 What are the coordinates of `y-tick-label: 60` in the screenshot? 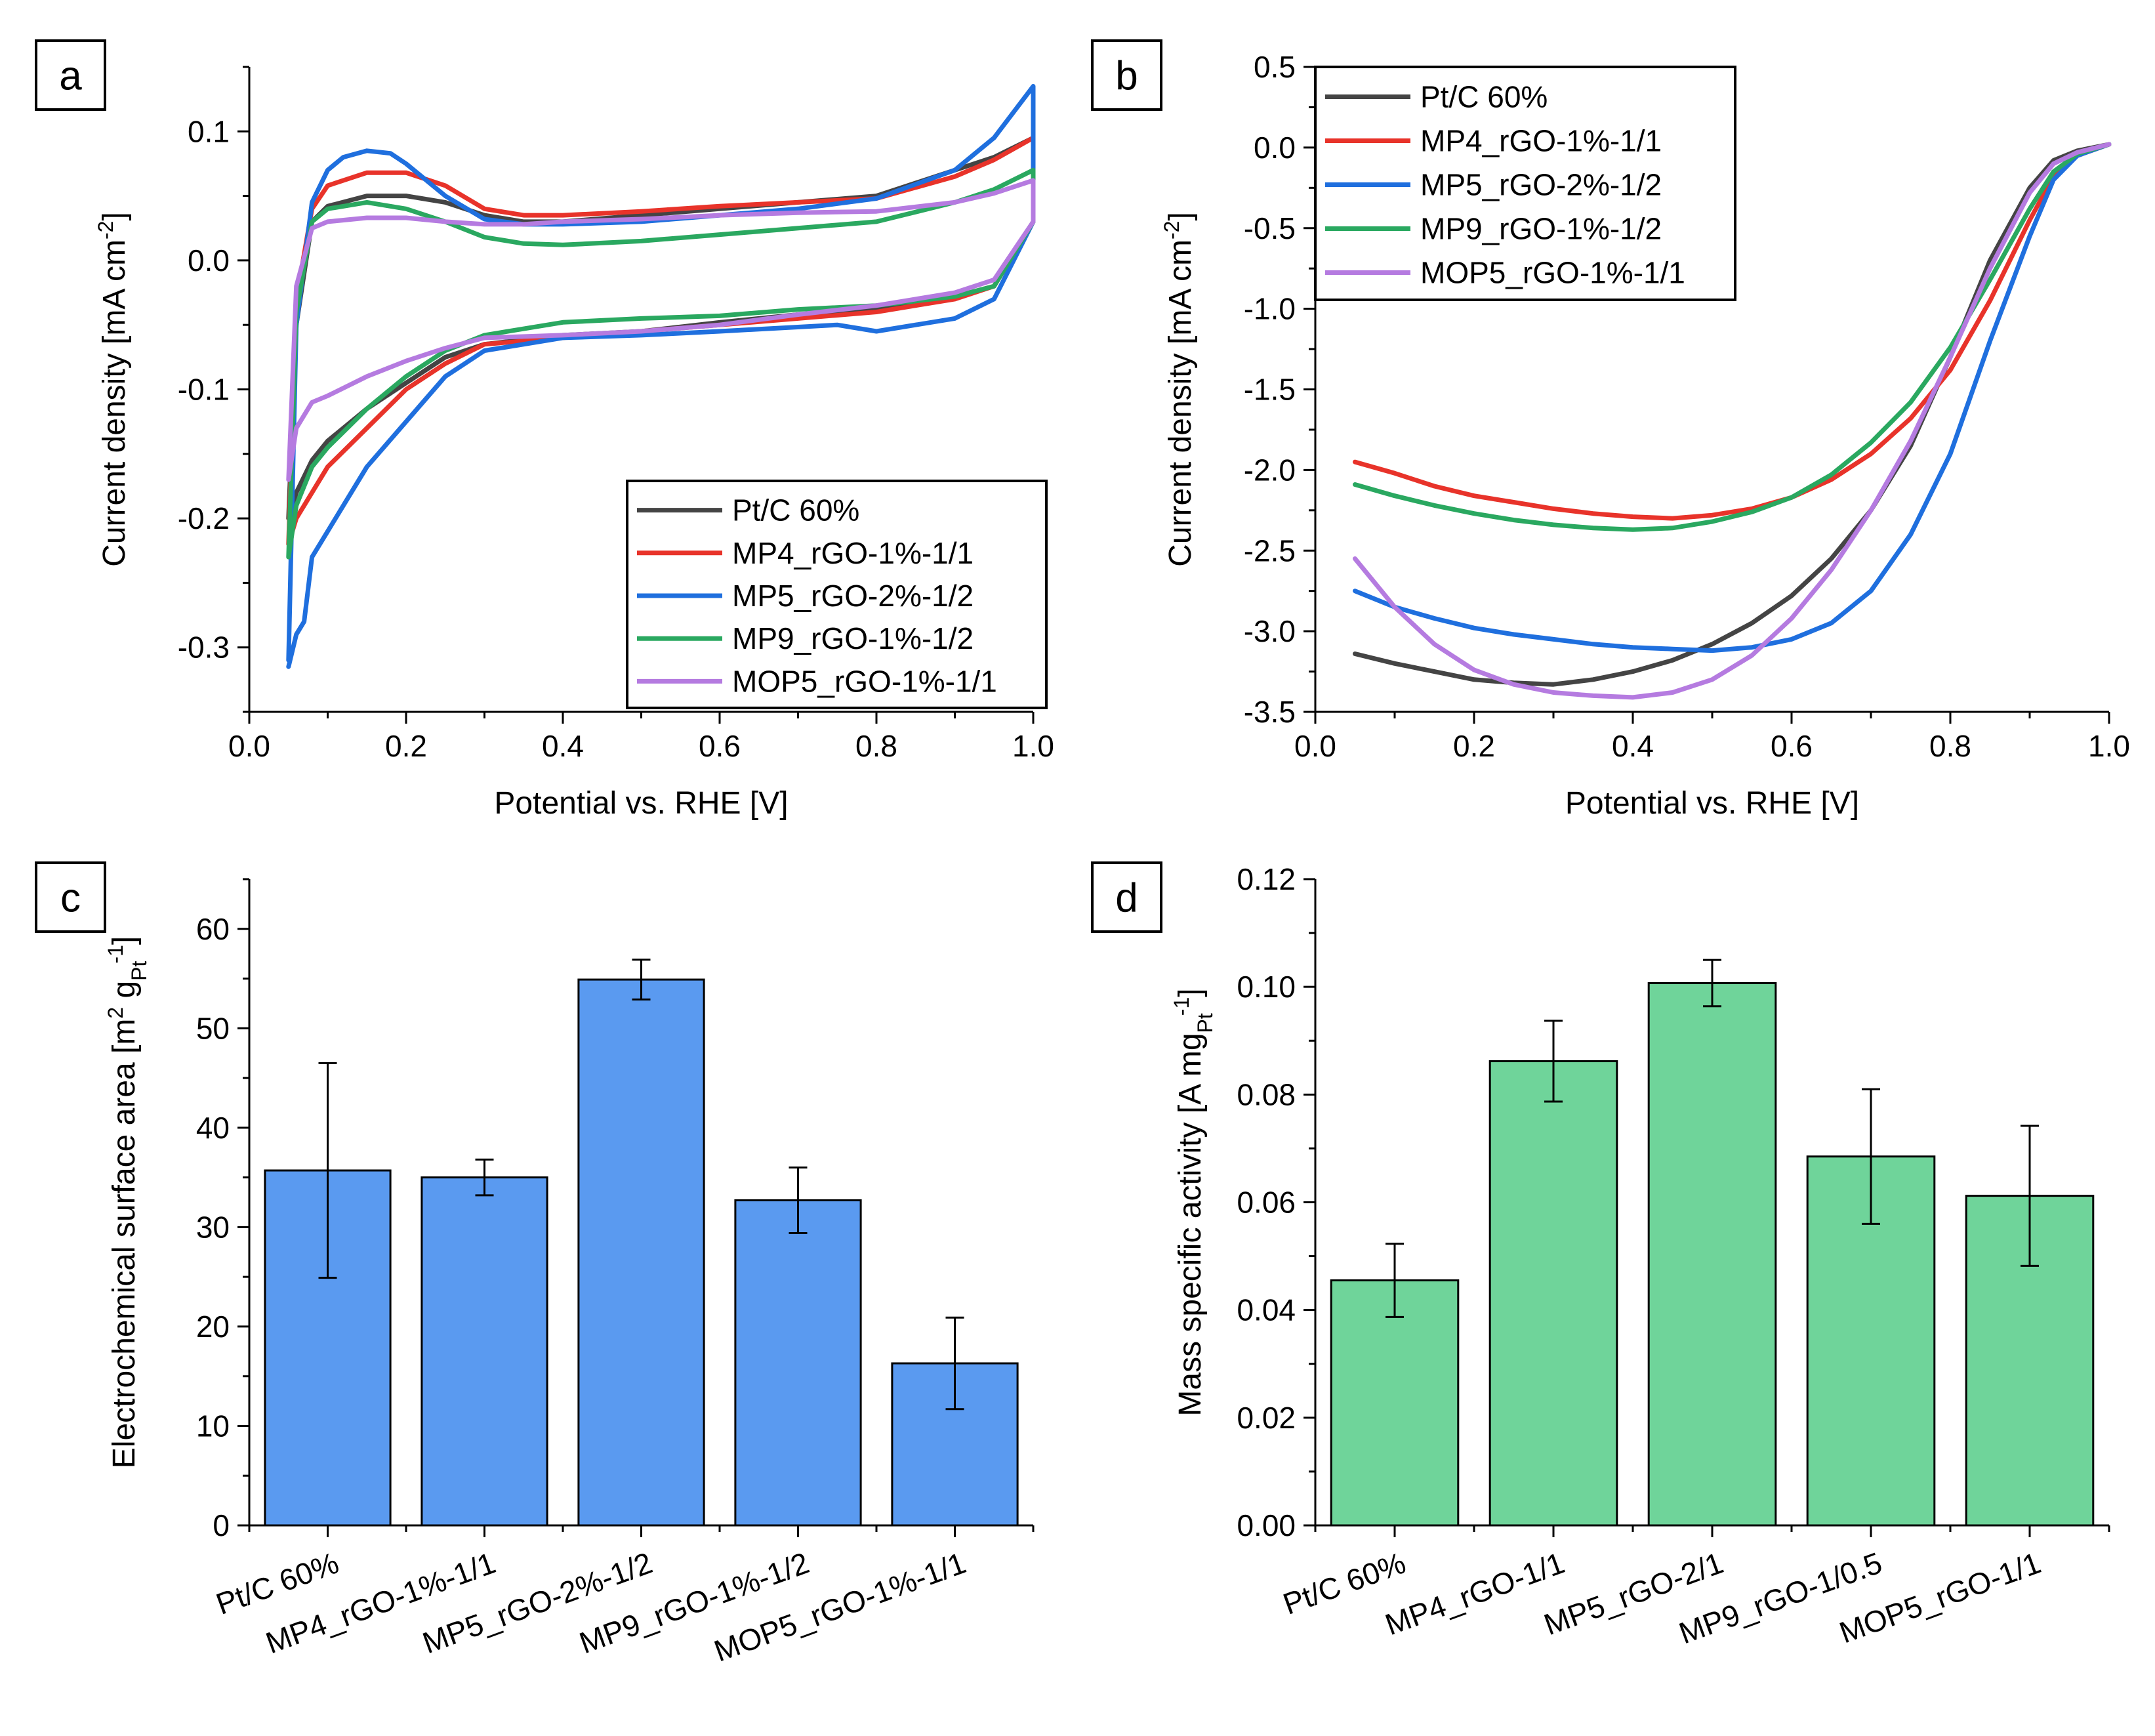 It's located at (213, 929).